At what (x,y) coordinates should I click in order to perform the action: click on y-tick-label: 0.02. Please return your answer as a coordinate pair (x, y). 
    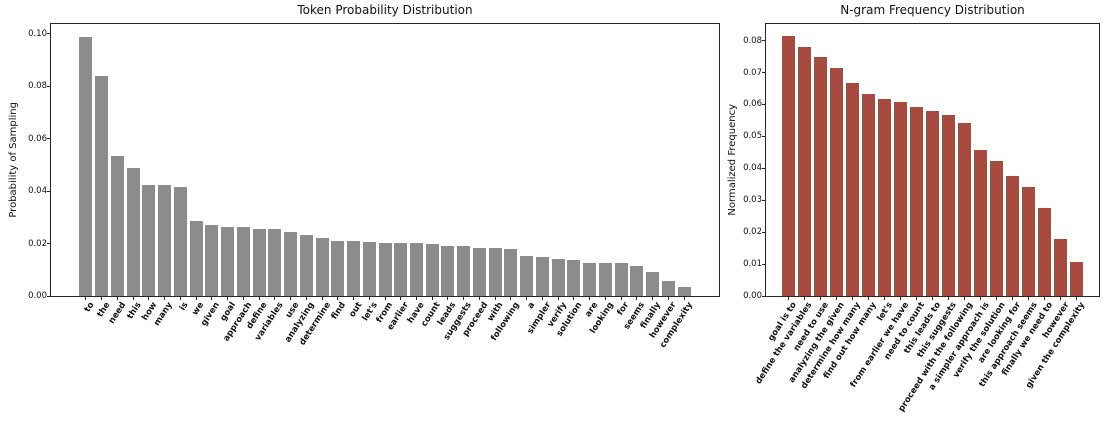
    Looking at the image, I should click on (752, 232).